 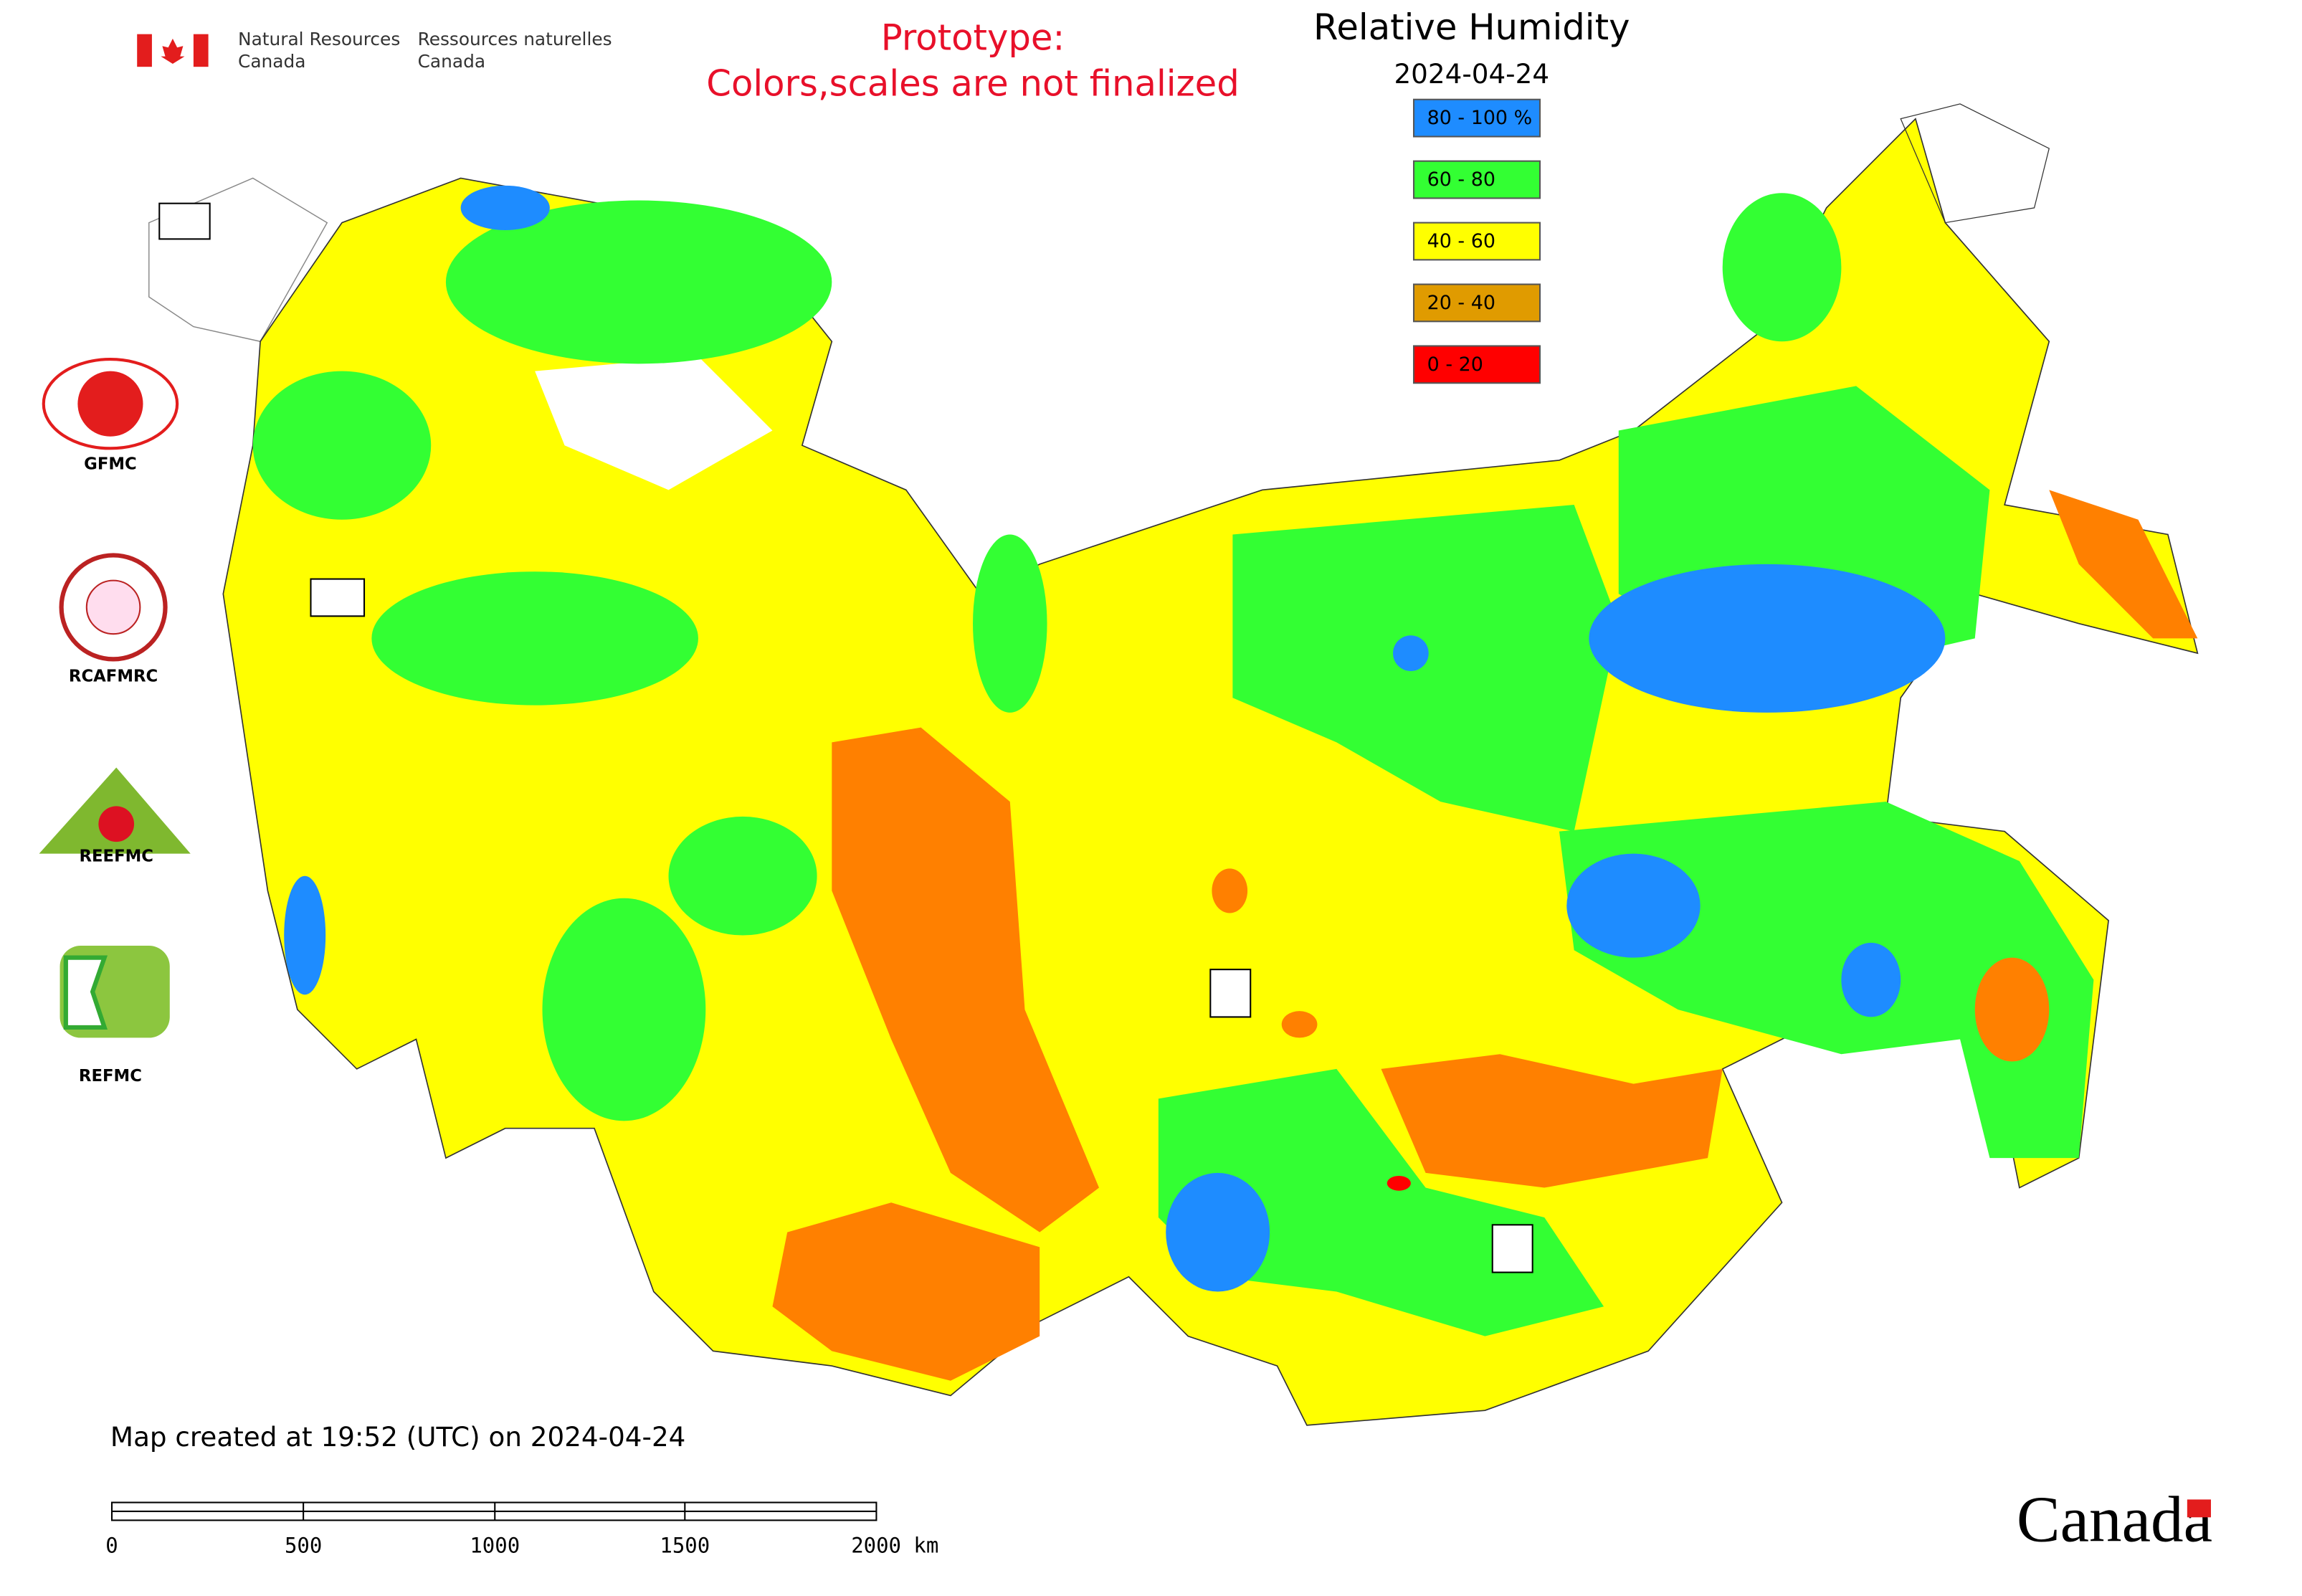 I want to click on scale-label: 500, so click(x=303, y=1546).